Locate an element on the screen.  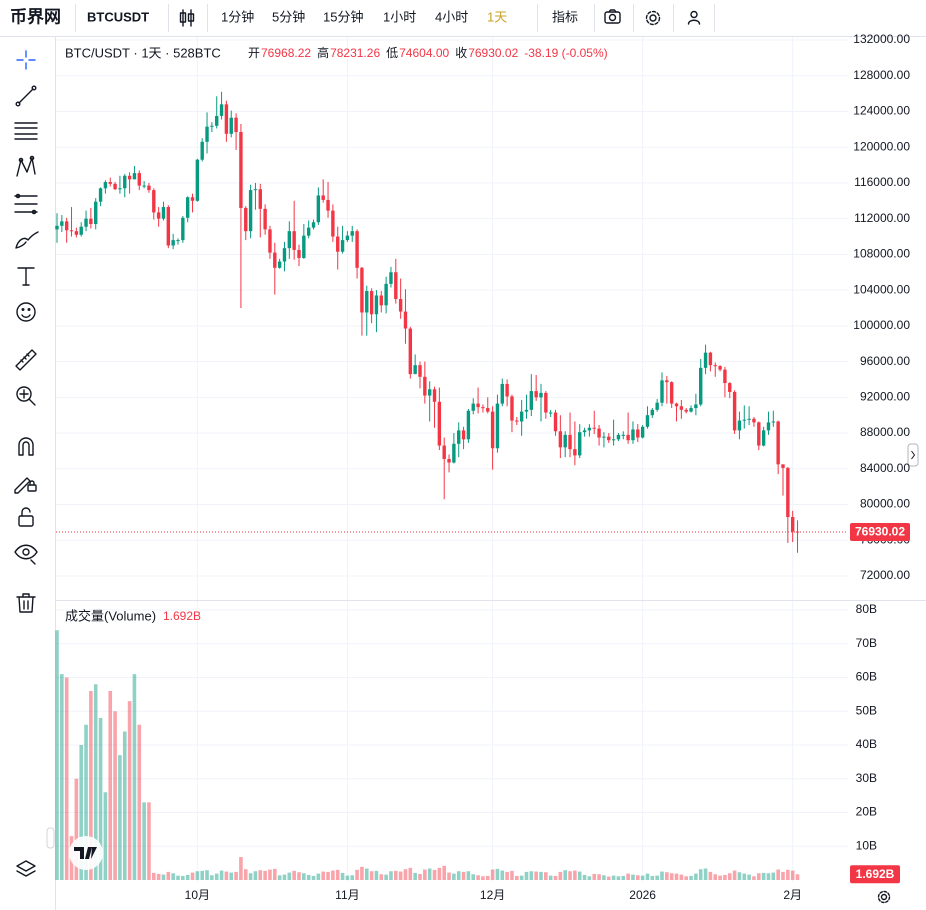
indicators-button: 指标 is located at coordinates (565, 16).